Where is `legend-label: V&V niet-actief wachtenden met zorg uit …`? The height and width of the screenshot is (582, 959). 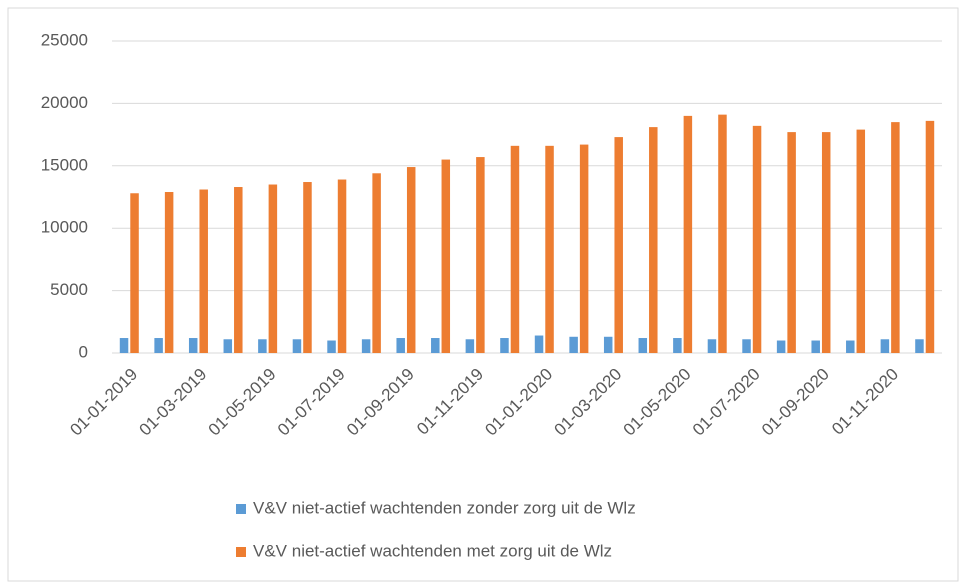
legend-label: V&V niet-actief wachtenden met zorg uit … is located at coordinates (432, 550).